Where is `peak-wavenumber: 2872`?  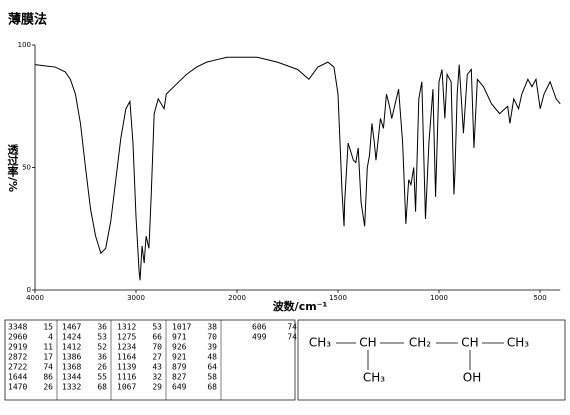
peak-wavenumber: 2872 is located at coordinates (17, 357).